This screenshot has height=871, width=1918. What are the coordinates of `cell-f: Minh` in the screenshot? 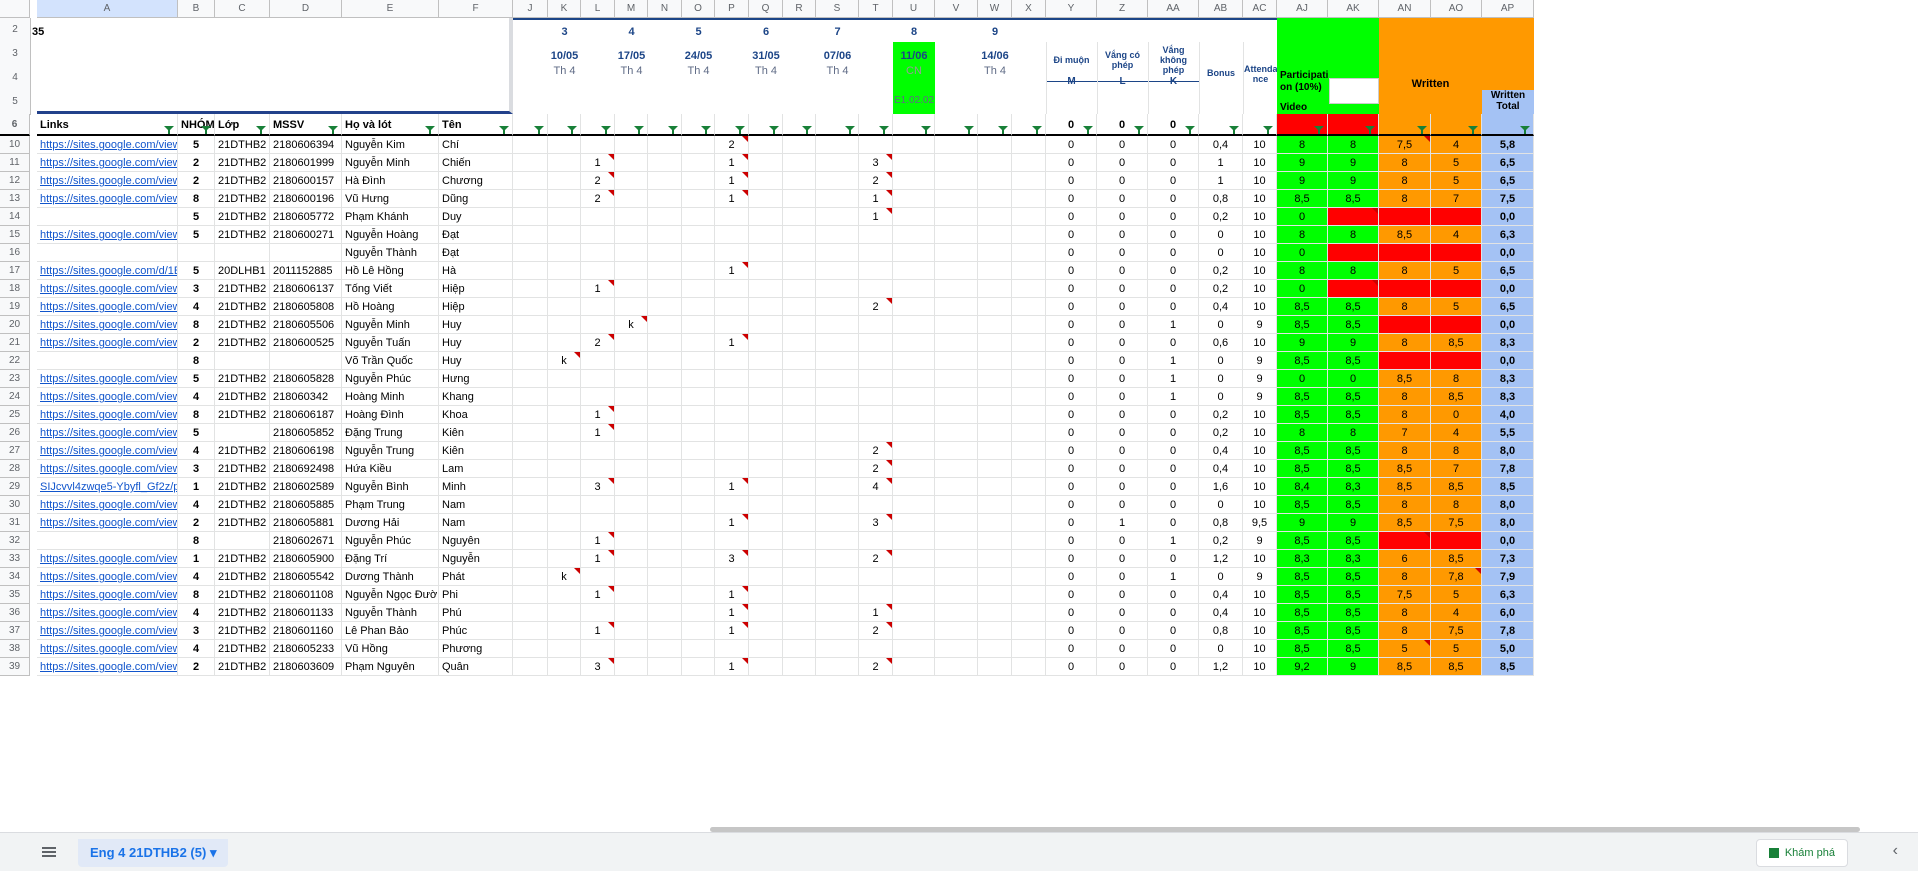 It's located at (476, 487).